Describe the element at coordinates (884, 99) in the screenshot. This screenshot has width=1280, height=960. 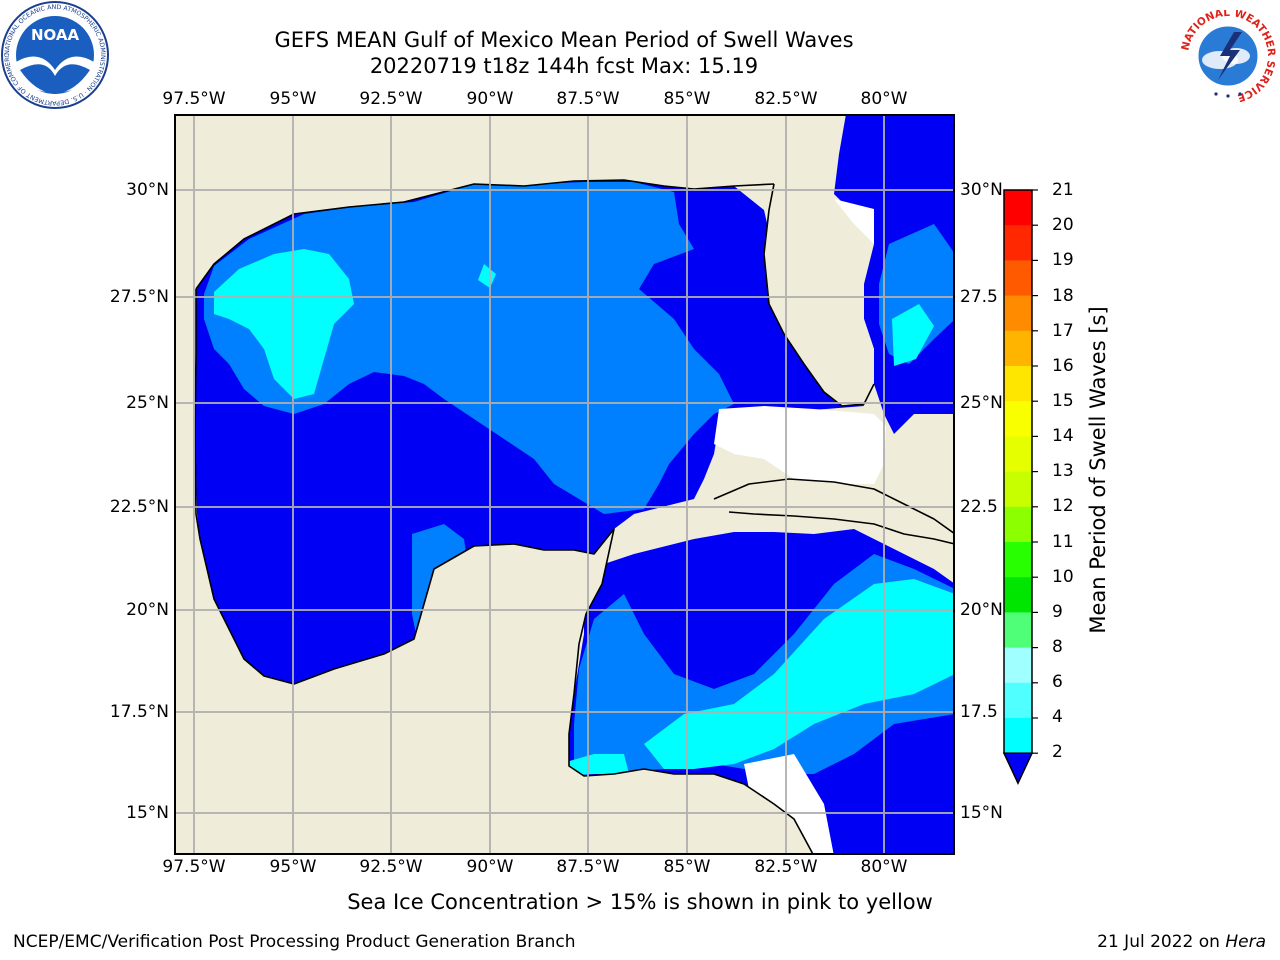
I see `lon-label-top: 80°W` at that location.